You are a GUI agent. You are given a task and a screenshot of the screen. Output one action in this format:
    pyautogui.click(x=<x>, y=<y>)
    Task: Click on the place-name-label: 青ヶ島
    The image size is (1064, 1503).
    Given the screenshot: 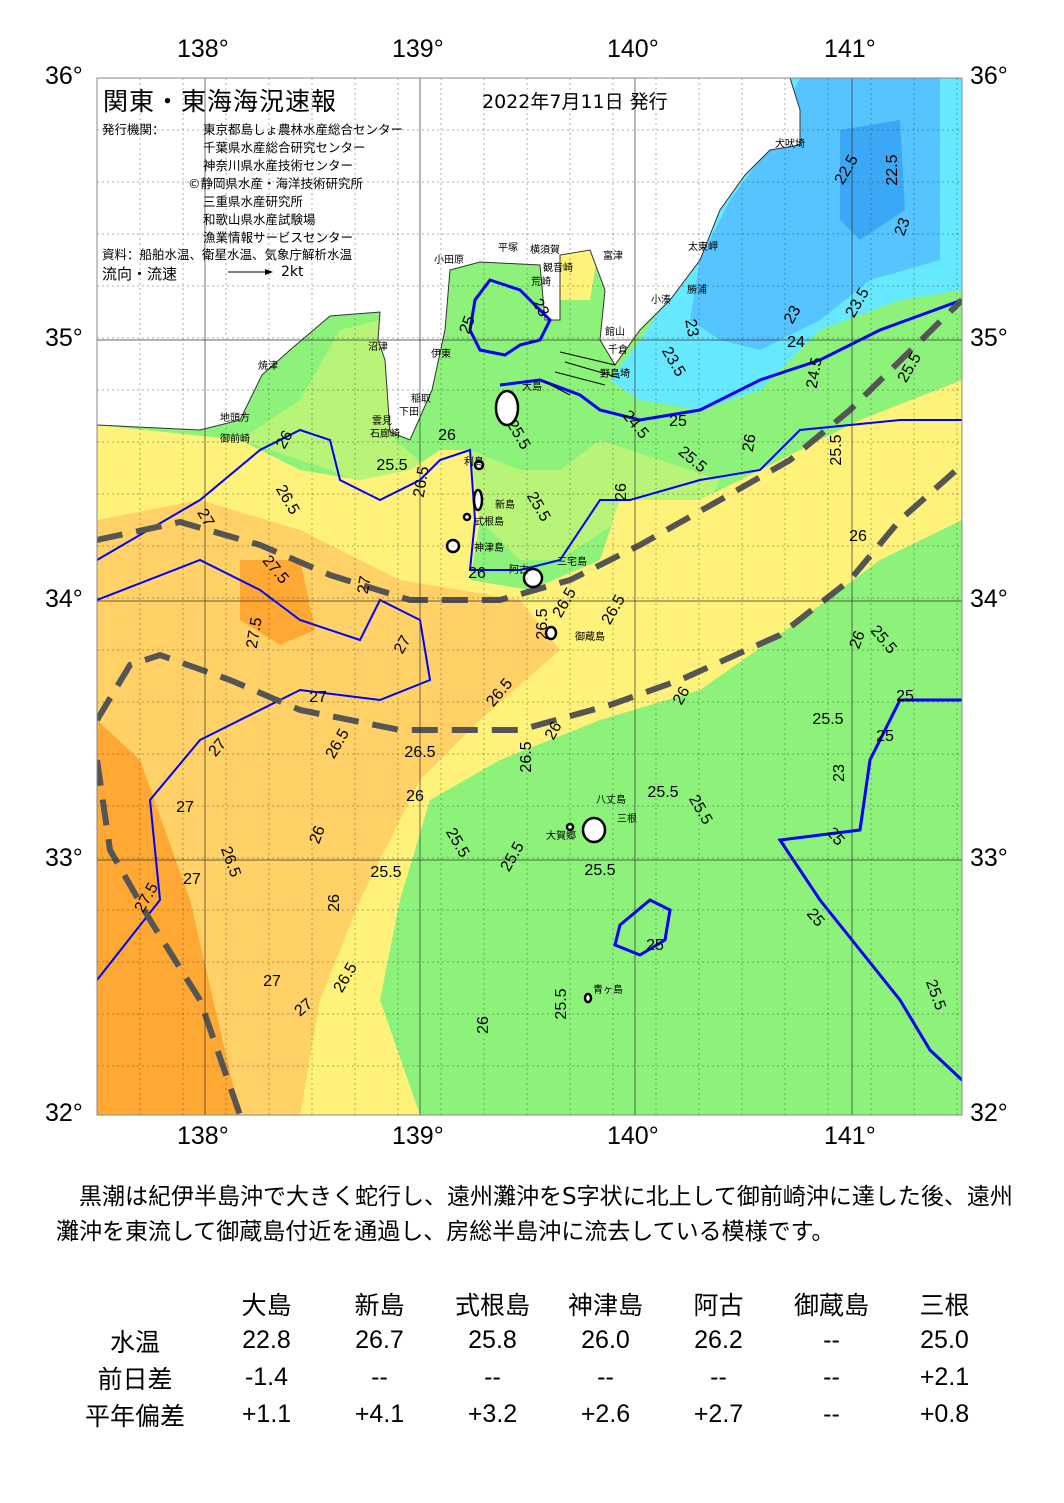 What is the action you would take?
    pyautogui.click(x=608, y=989)
    